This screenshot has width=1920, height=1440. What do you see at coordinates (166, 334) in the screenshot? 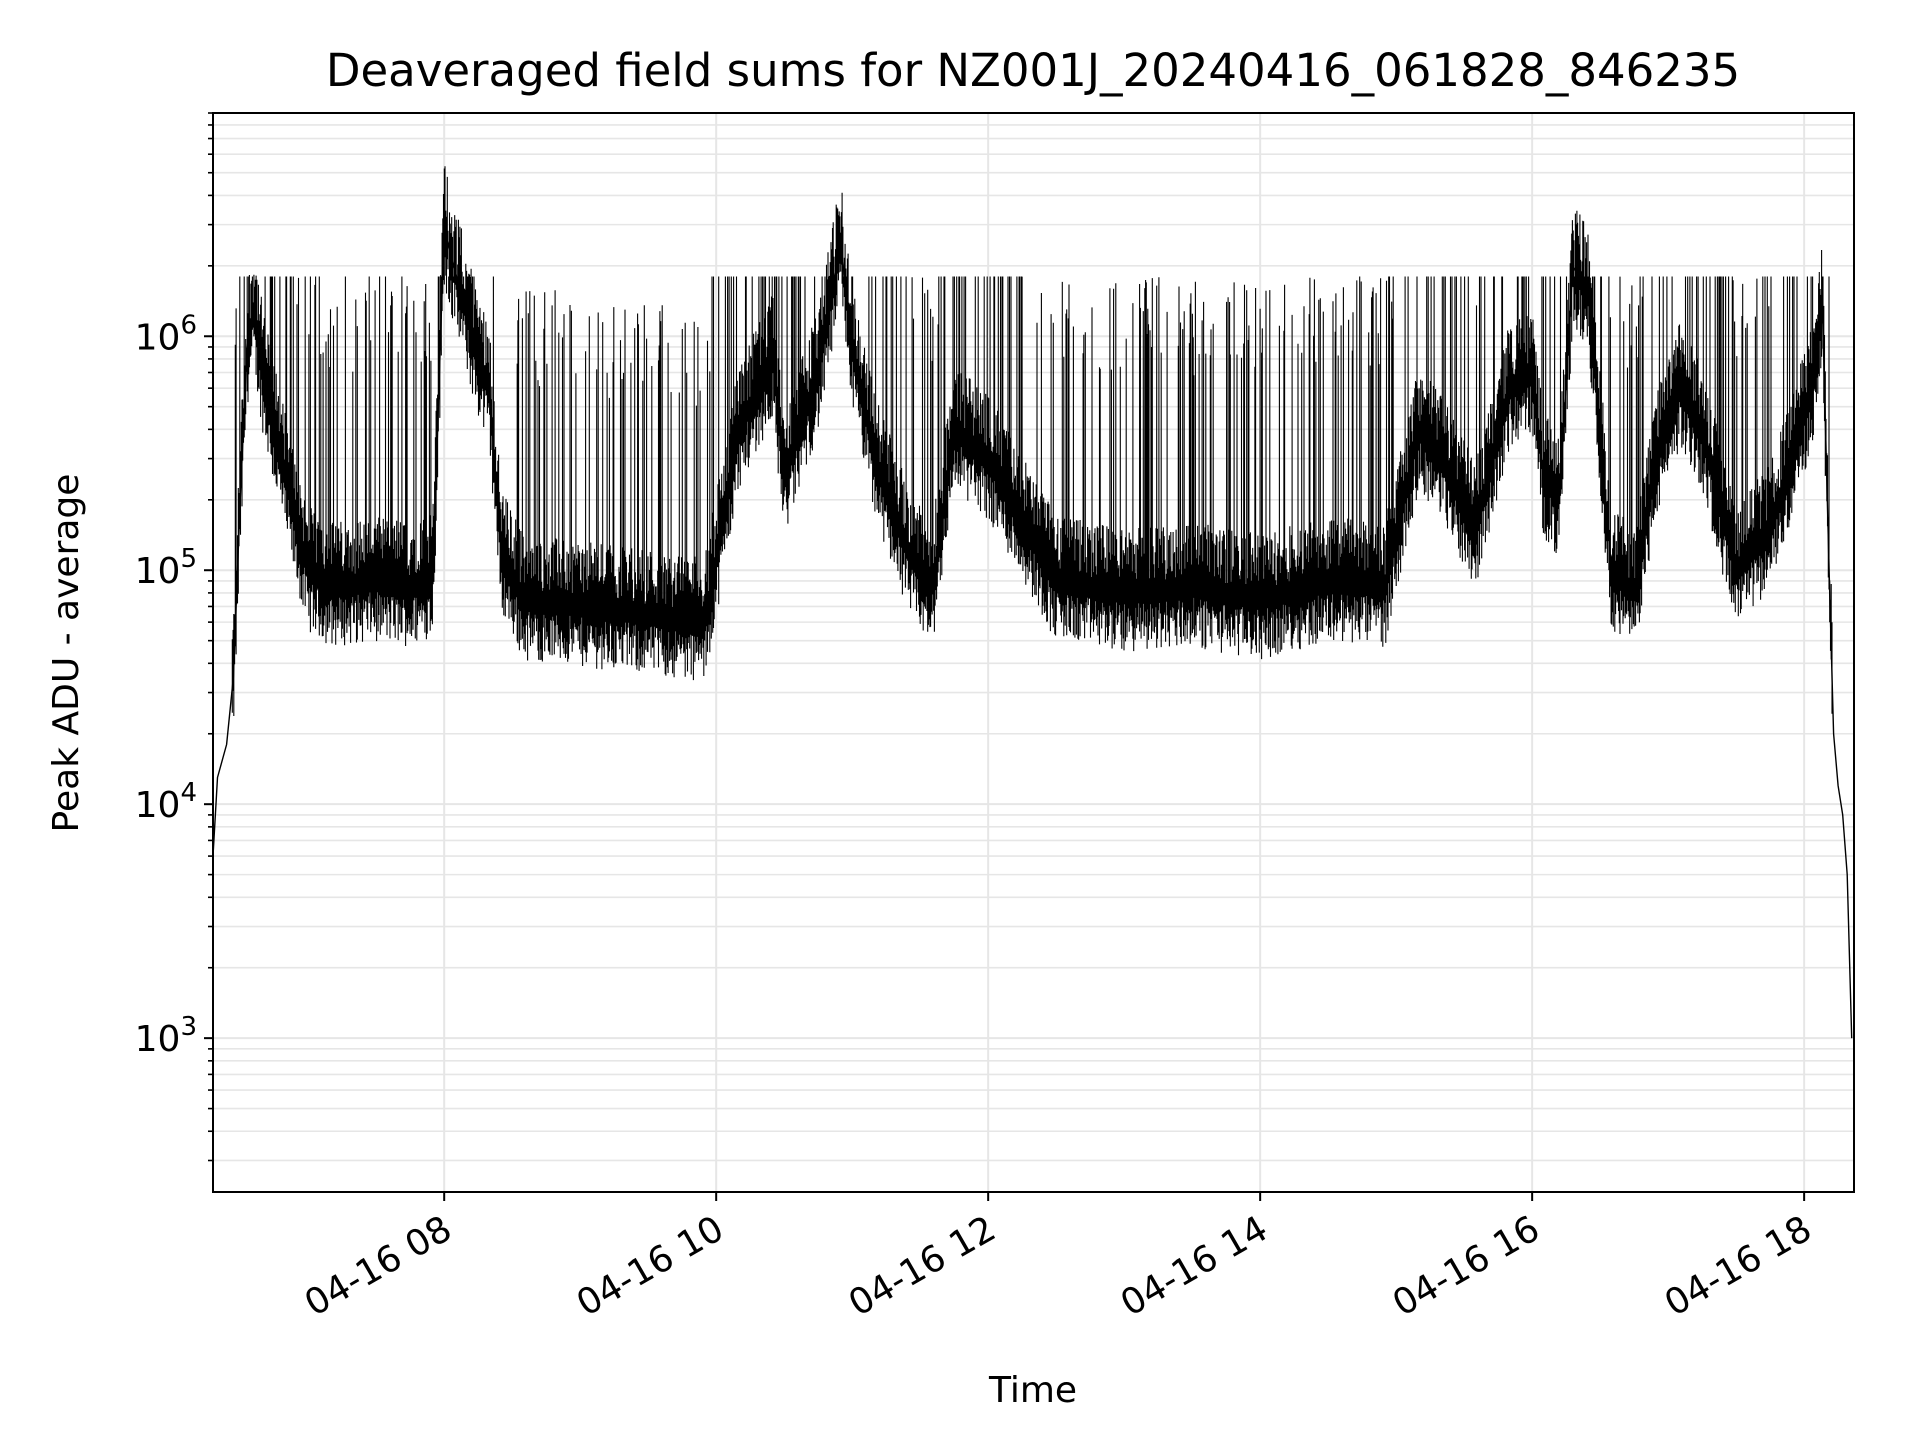
I see `y-tick-label: 10⁶` at bounding box center [166, 334].